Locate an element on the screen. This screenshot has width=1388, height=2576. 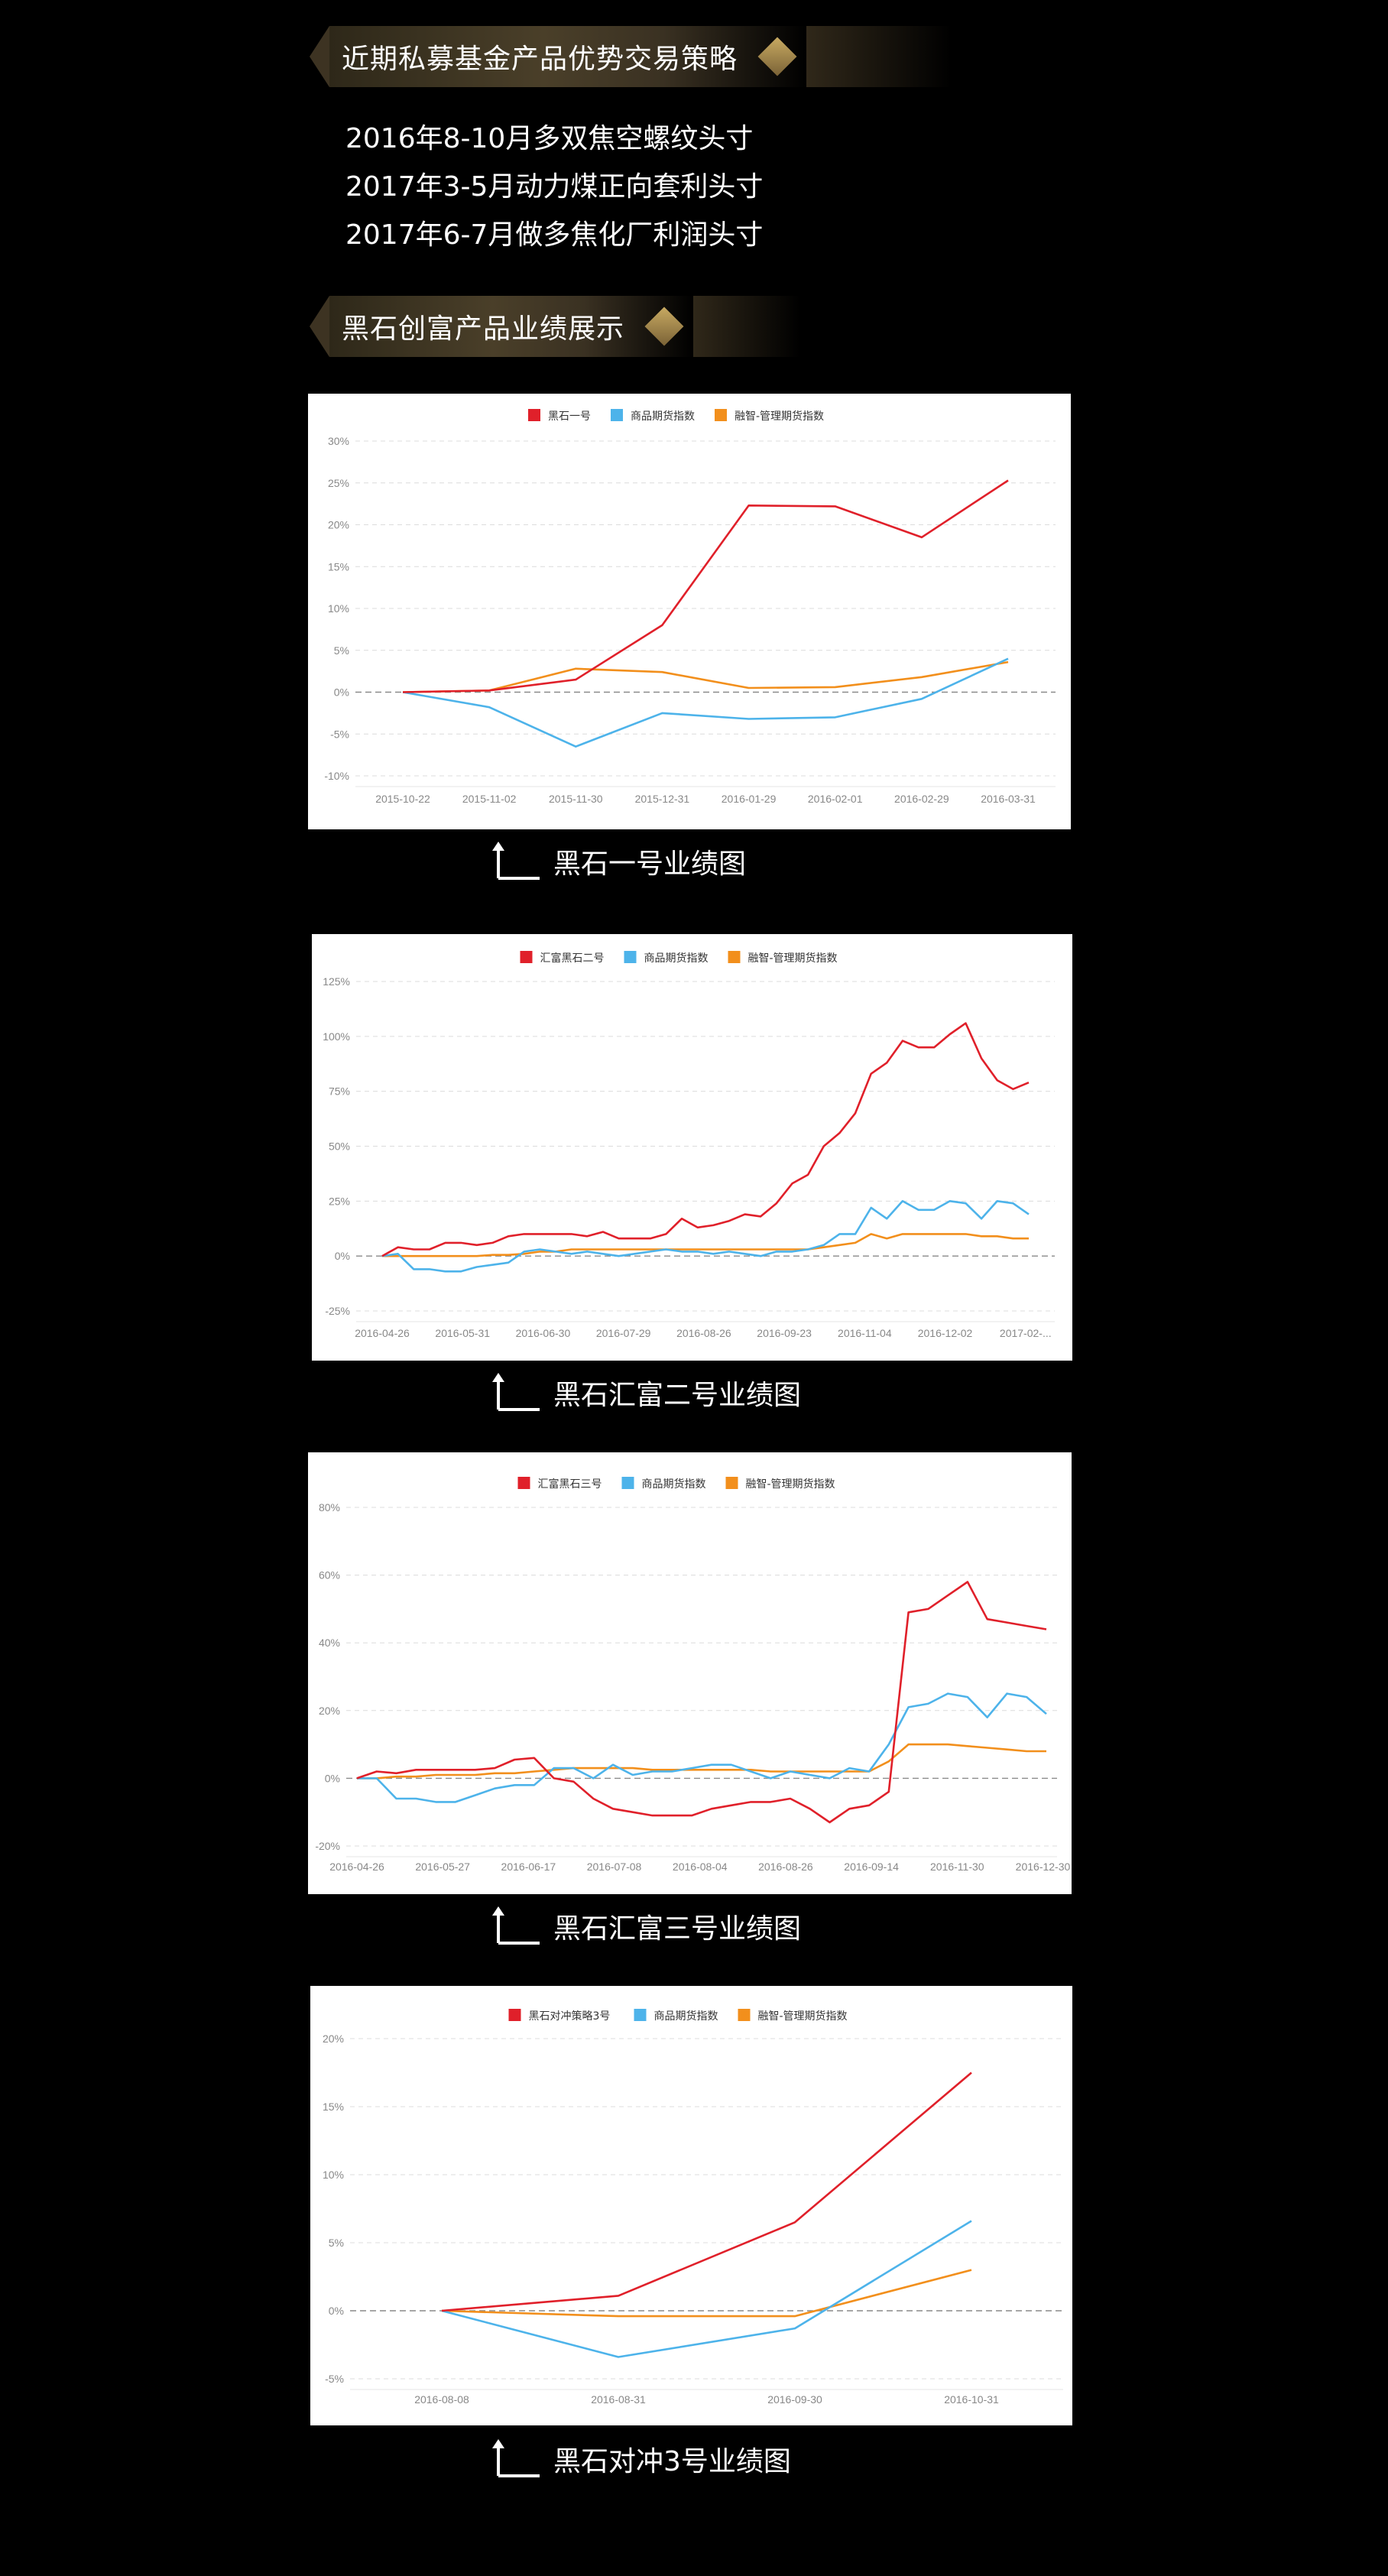
x-tick-label: 2016-09-14 is located at coordinates (871, 1867).